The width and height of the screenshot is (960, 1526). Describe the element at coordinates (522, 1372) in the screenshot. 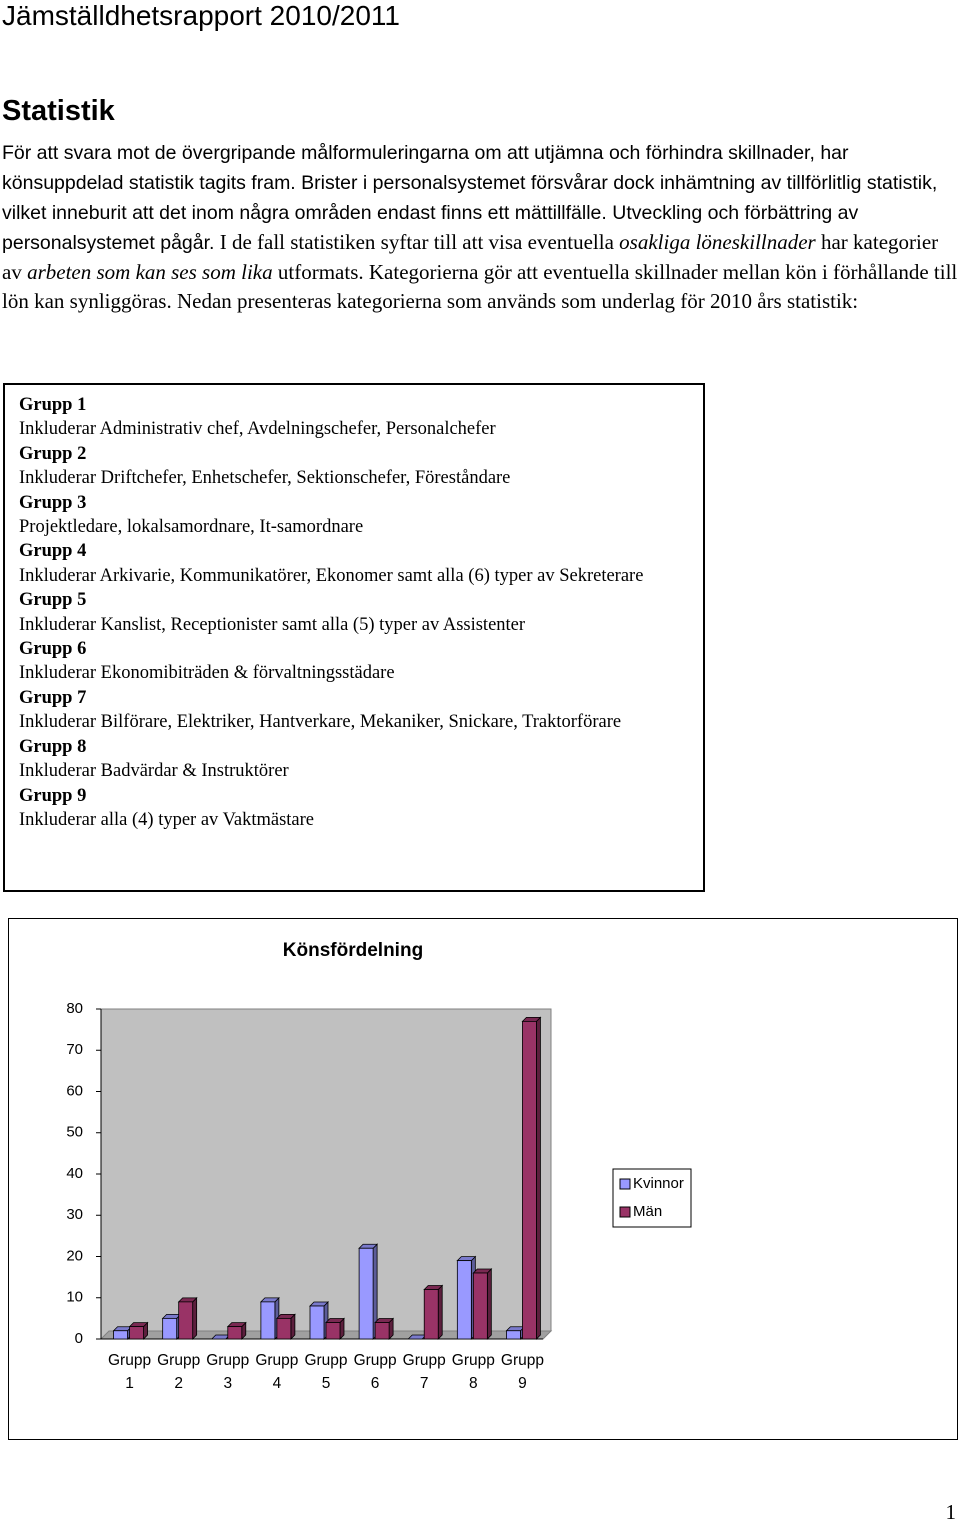

I see `x-tick-label: Grupp 9` at that location.